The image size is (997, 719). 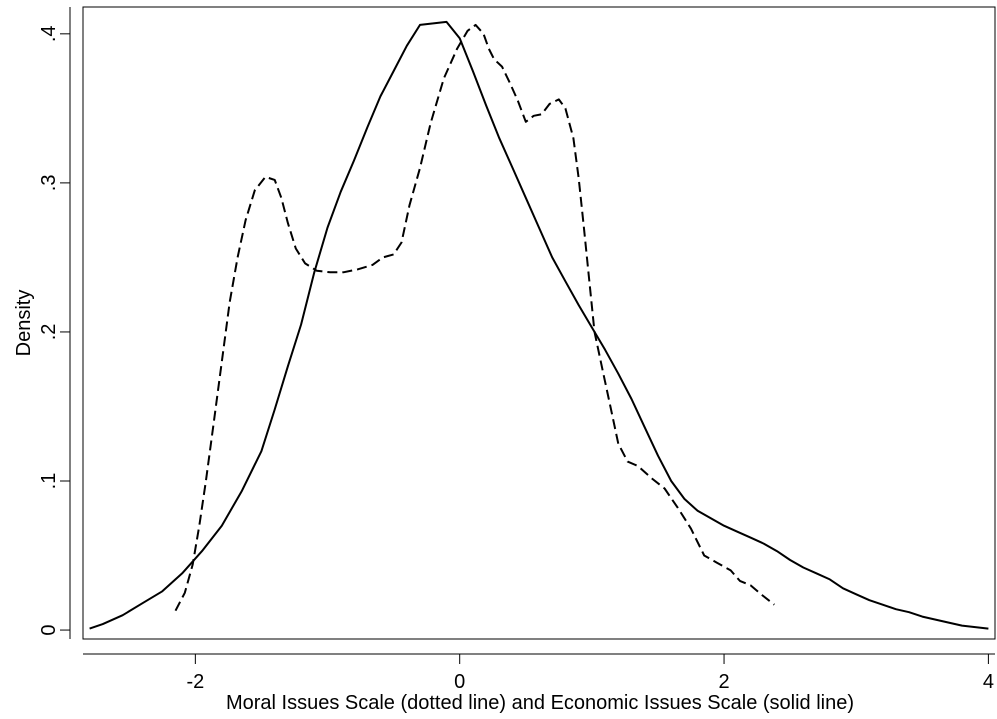 I want to click on x-tick-label: -2, so click(x=195, y=682).